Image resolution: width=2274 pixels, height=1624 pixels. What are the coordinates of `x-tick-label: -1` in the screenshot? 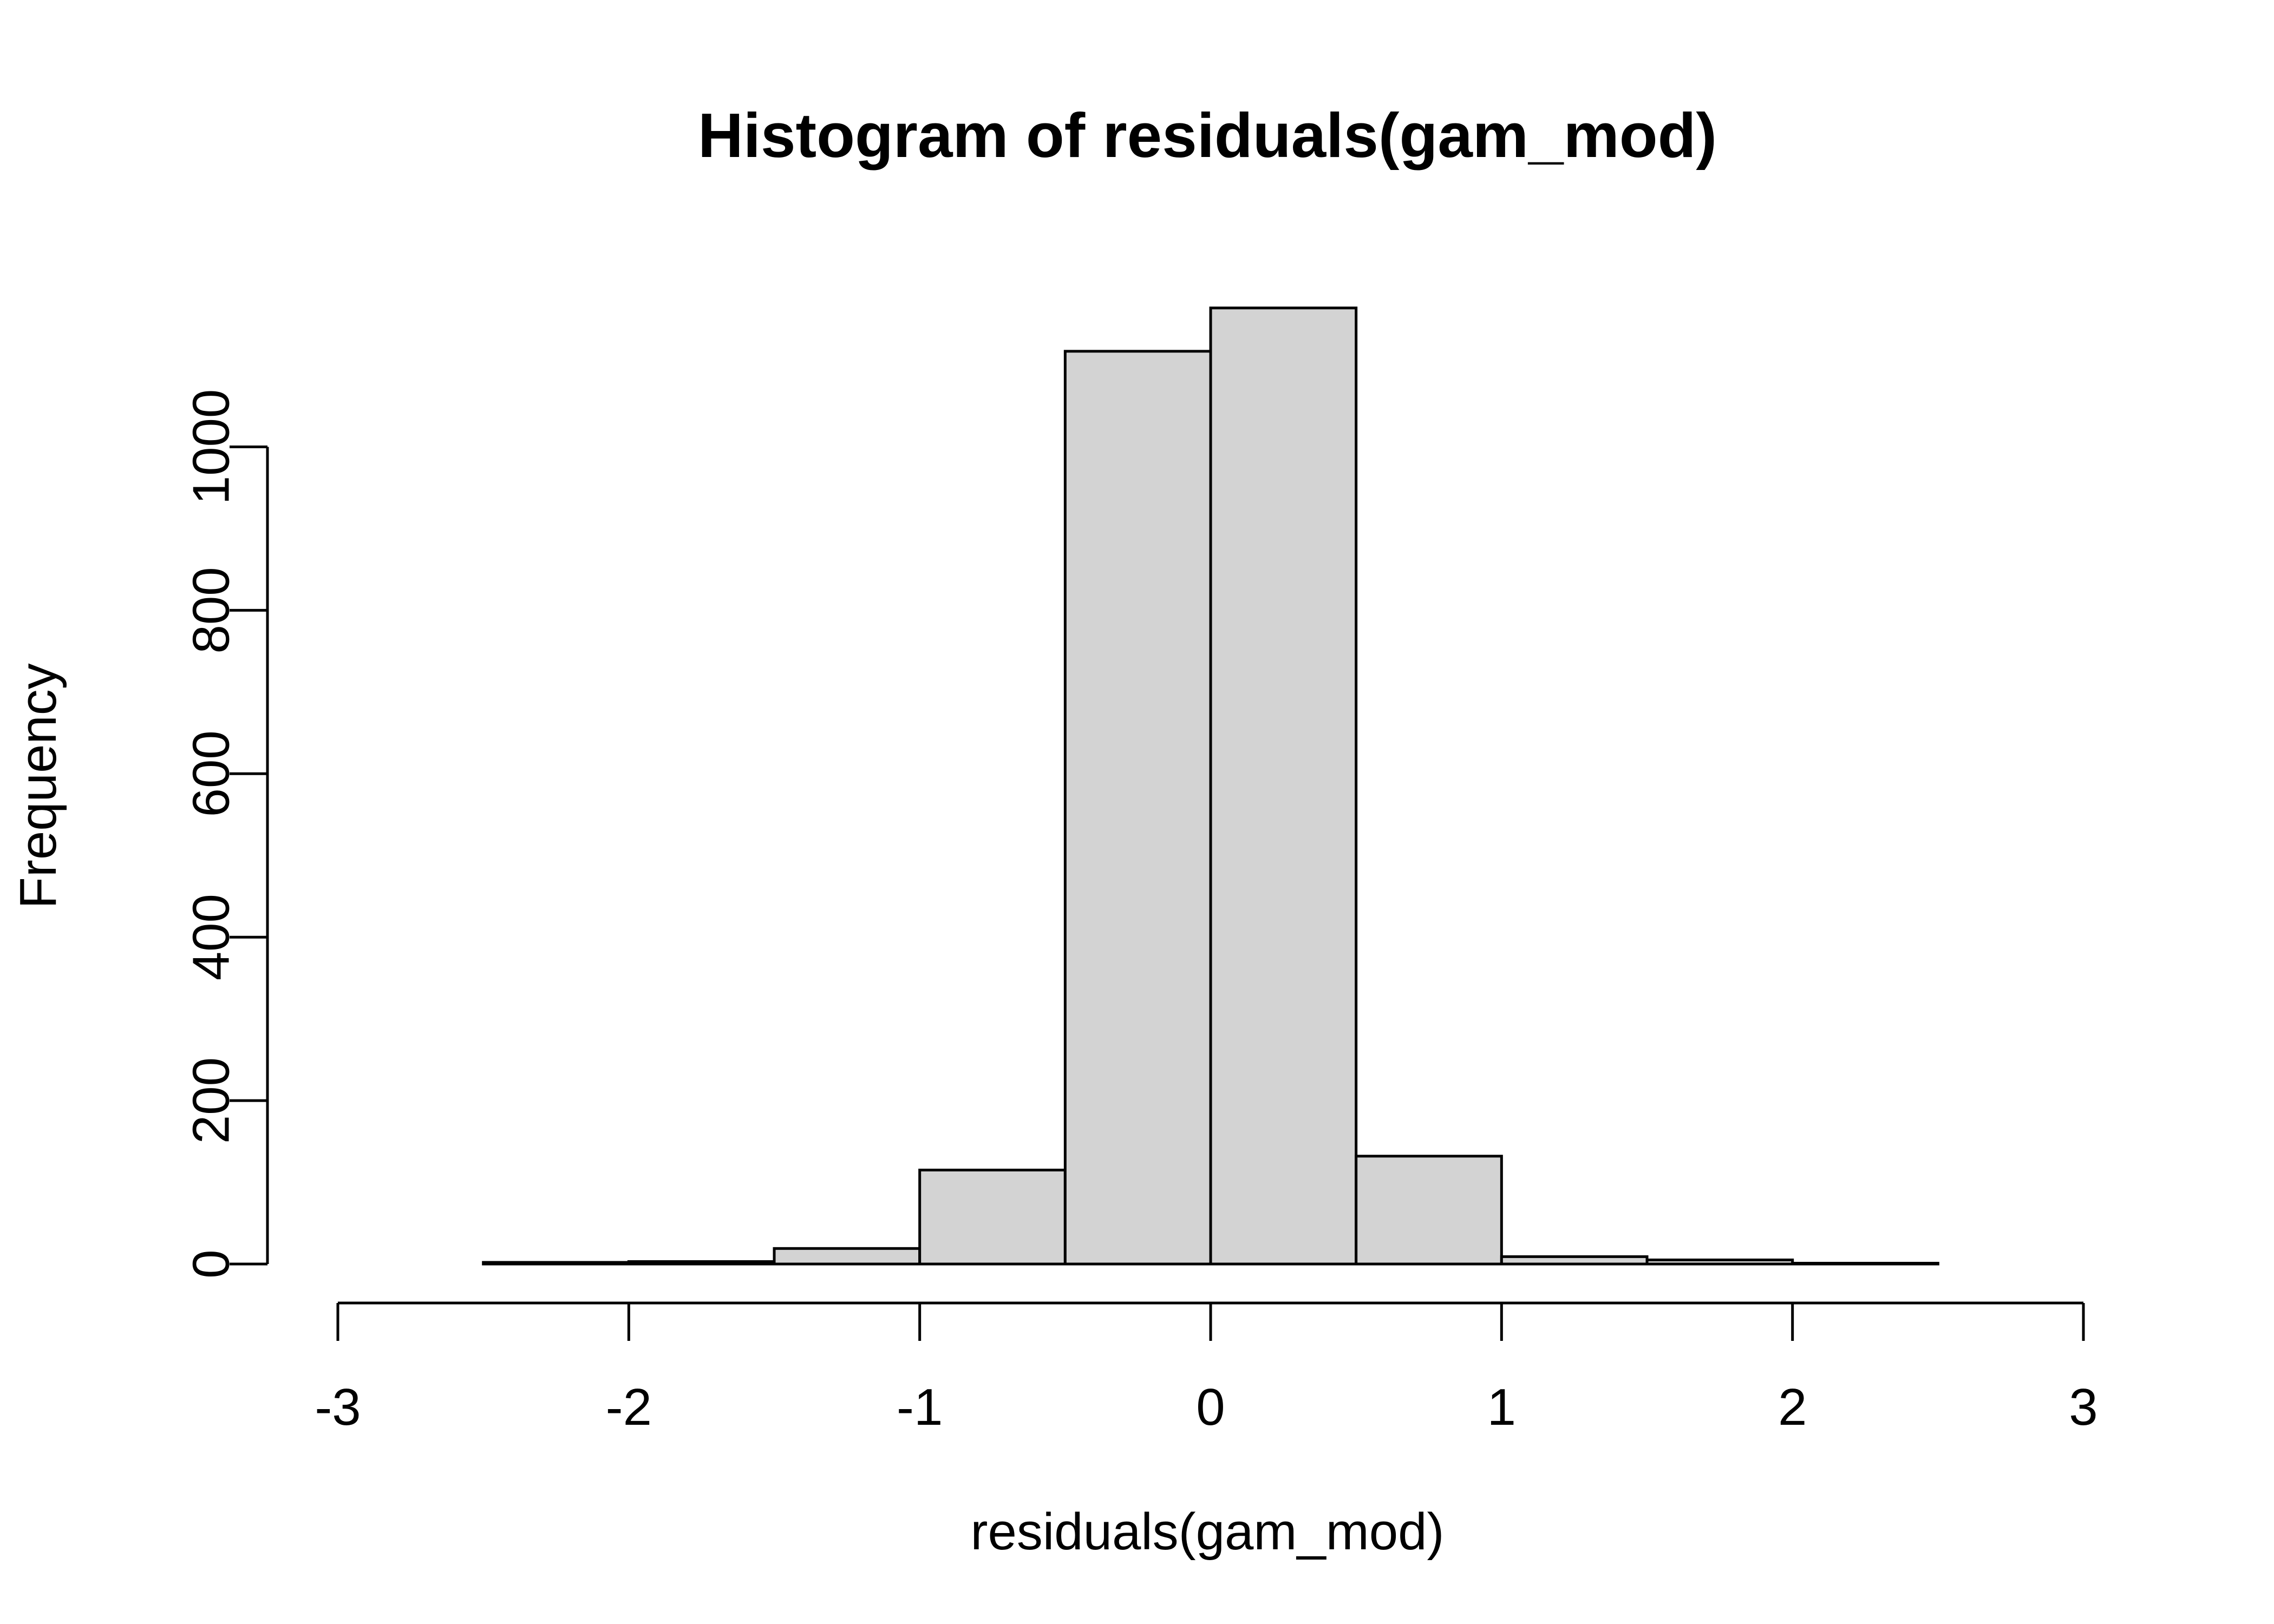 It's located at (920, 1407).